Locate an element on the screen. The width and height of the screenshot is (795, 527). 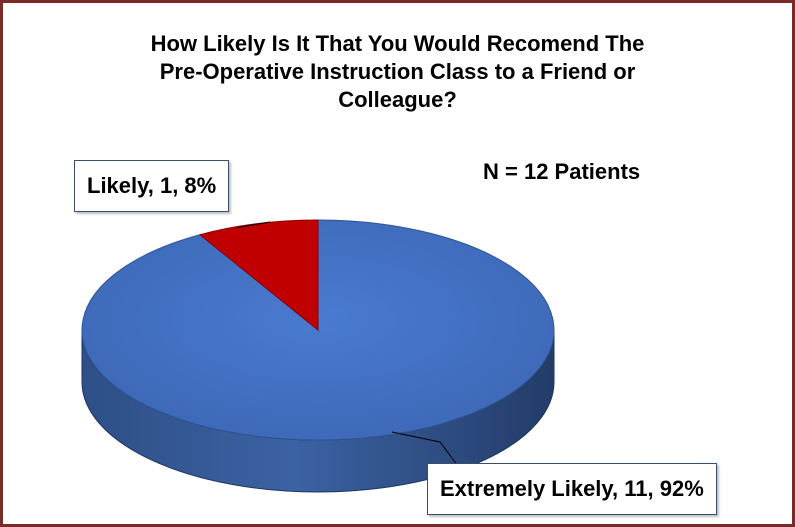
chart-title-line-3: Colleague? is located at coordinates (397, 99).